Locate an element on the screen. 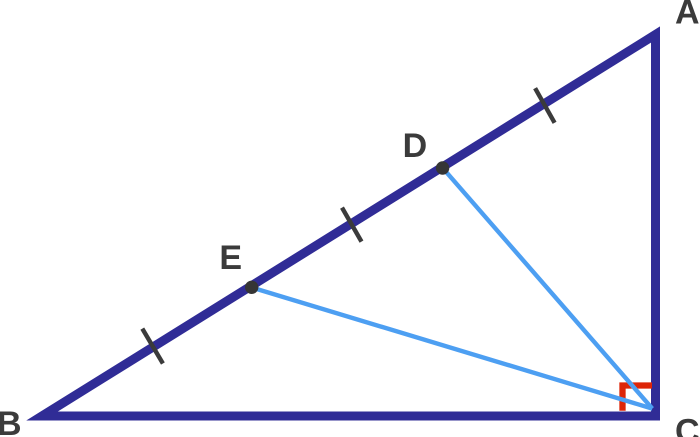 The image size is (700, 437). svg-text: E is located at coordinates (230, 258).